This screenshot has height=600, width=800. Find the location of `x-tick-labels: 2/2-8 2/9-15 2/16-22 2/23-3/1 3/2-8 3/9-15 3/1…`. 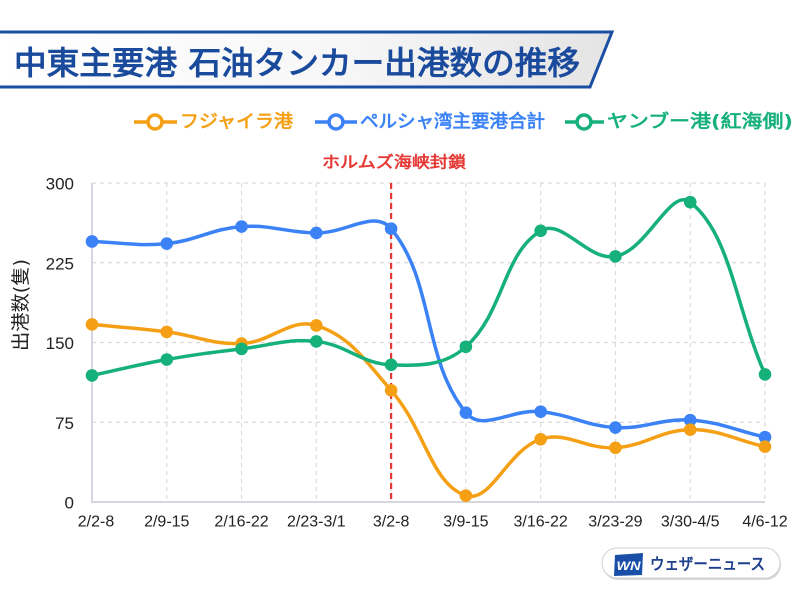

x-tick-labels: 2/2-8 2/9-15 2/16-22 2/23-3/1 3/2-8 3/9-15 3/1… is located at coordinates (433, 522).